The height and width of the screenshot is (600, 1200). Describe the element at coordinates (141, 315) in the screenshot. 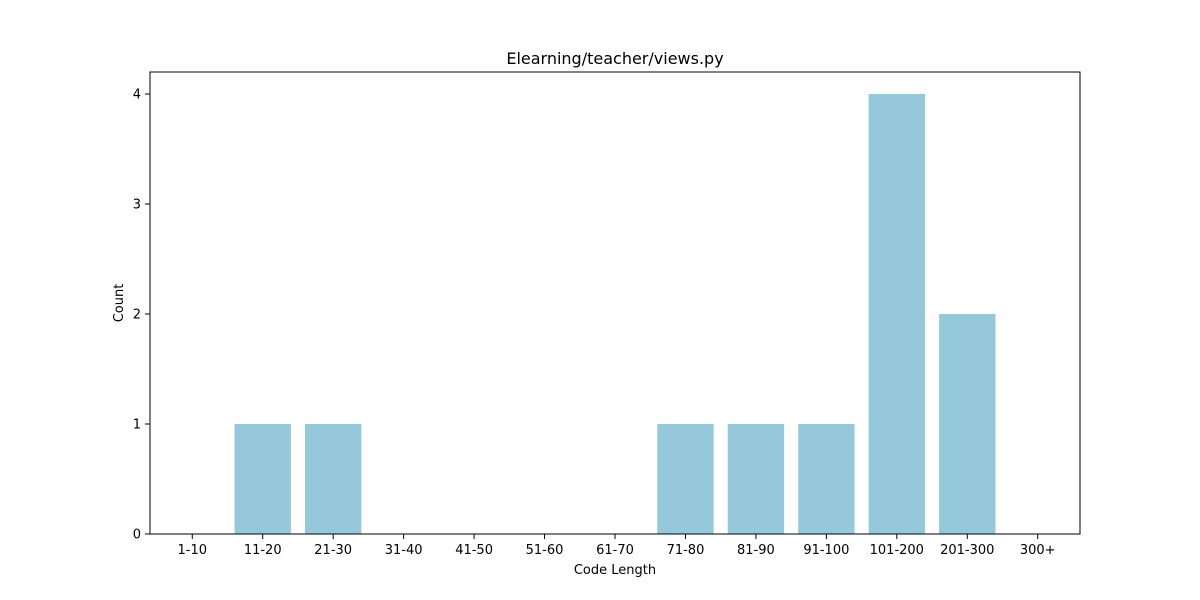

I see `y-axis: 0 1 2 3 4` at that location.